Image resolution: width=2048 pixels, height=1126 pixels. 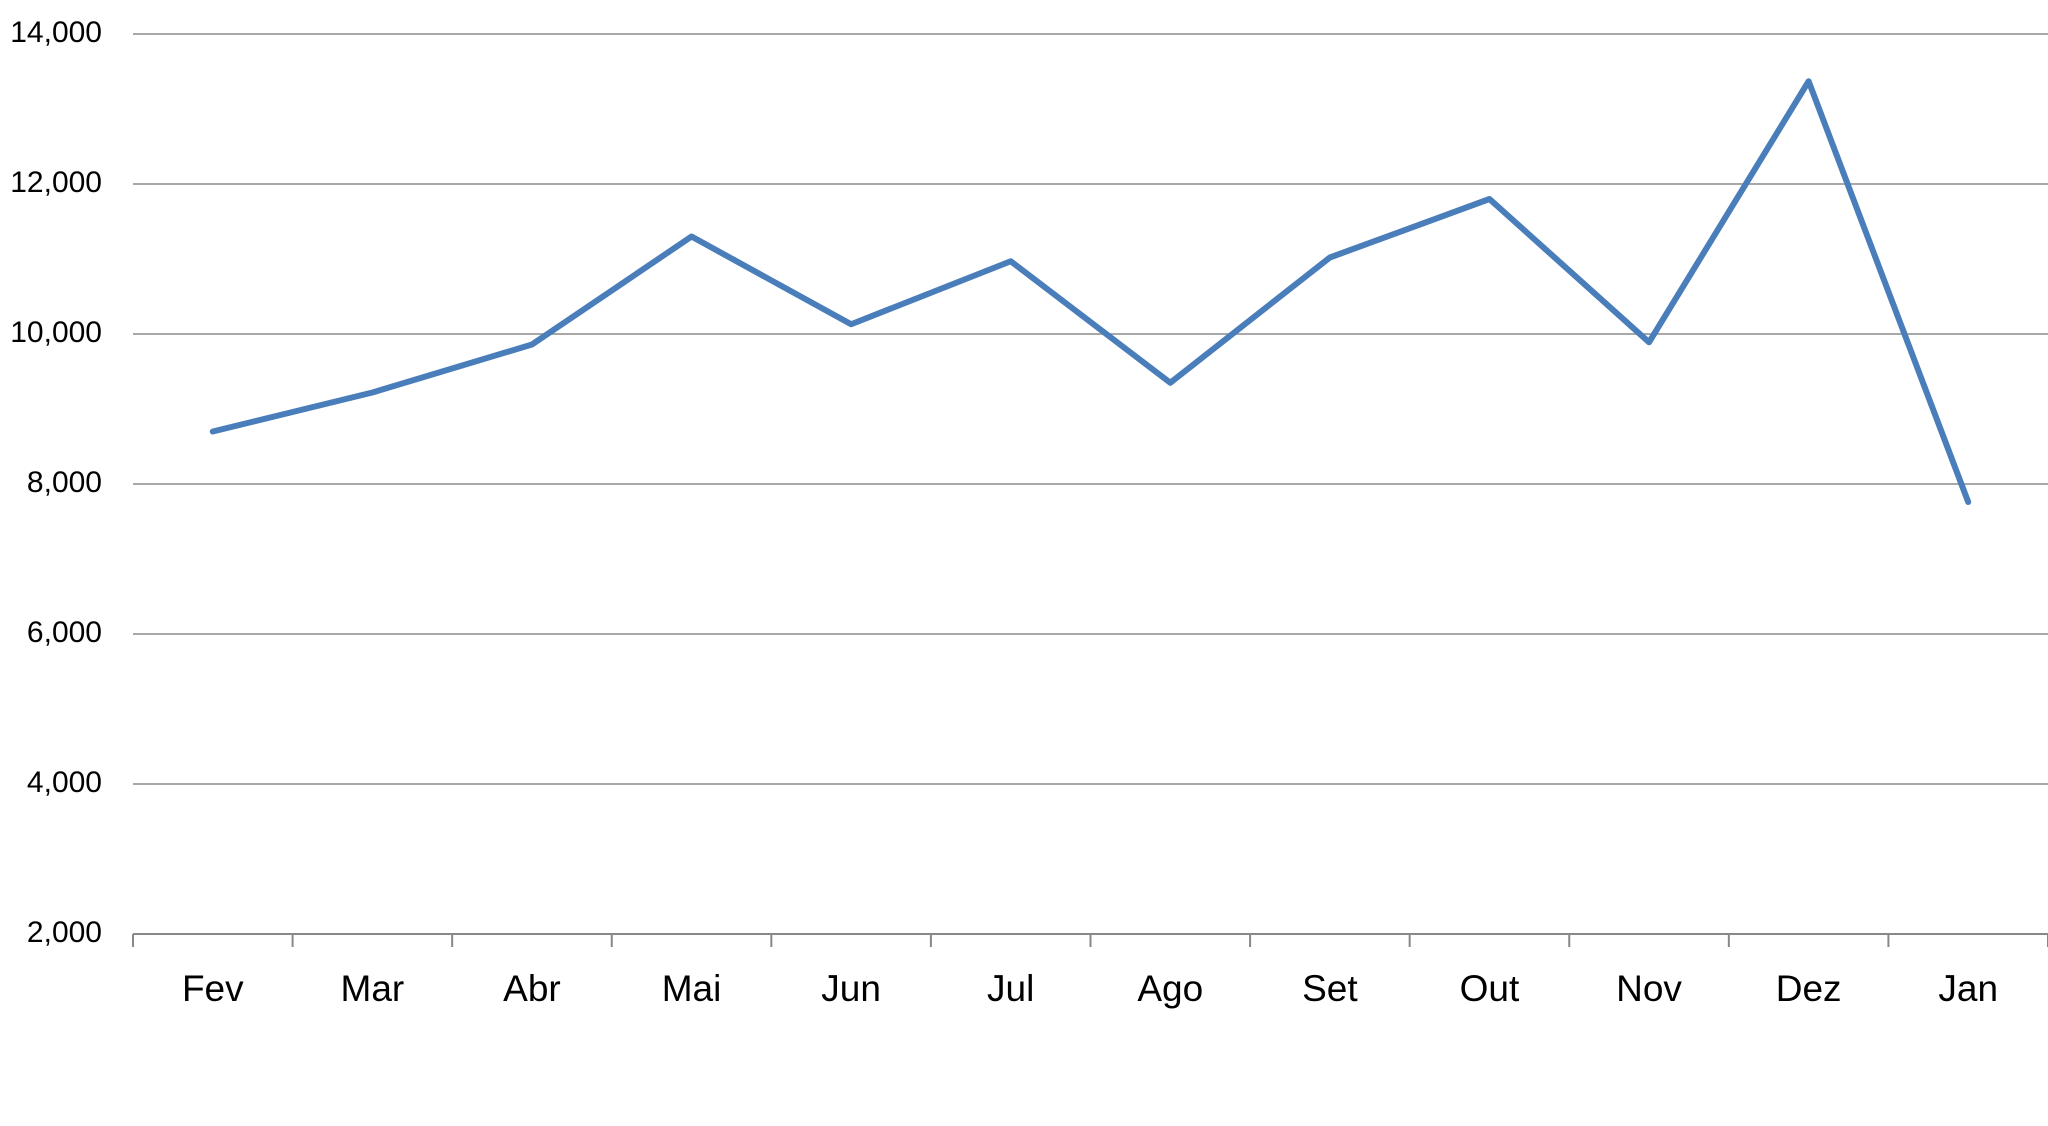 I want to click on y-tick-label: 12,000, so click(x=56, y=182).